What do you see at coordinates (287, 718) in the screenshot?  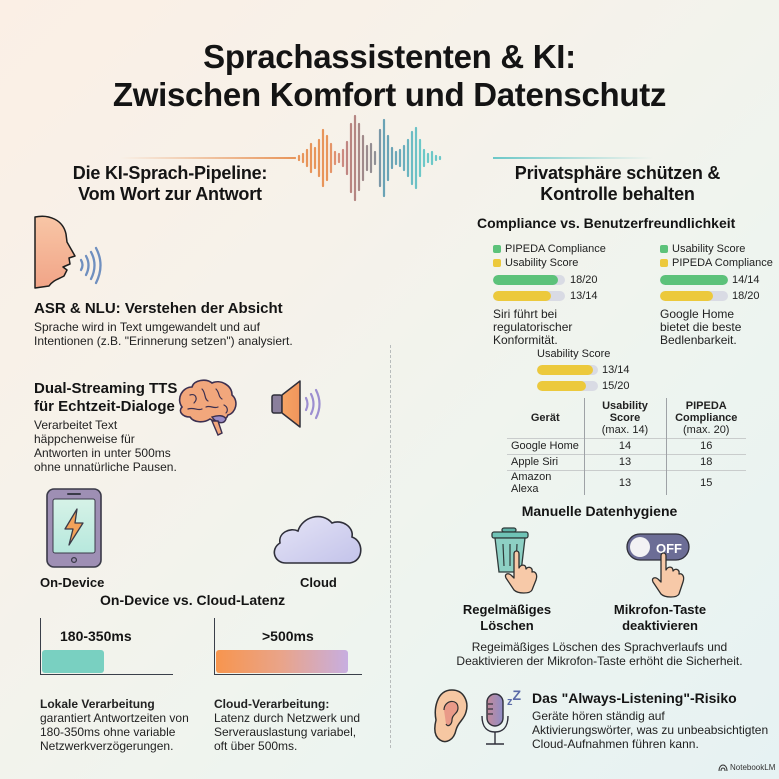 I see `cloud-processing-line: Latenz durch Netzwerk und` at bounding box center [287, 718].